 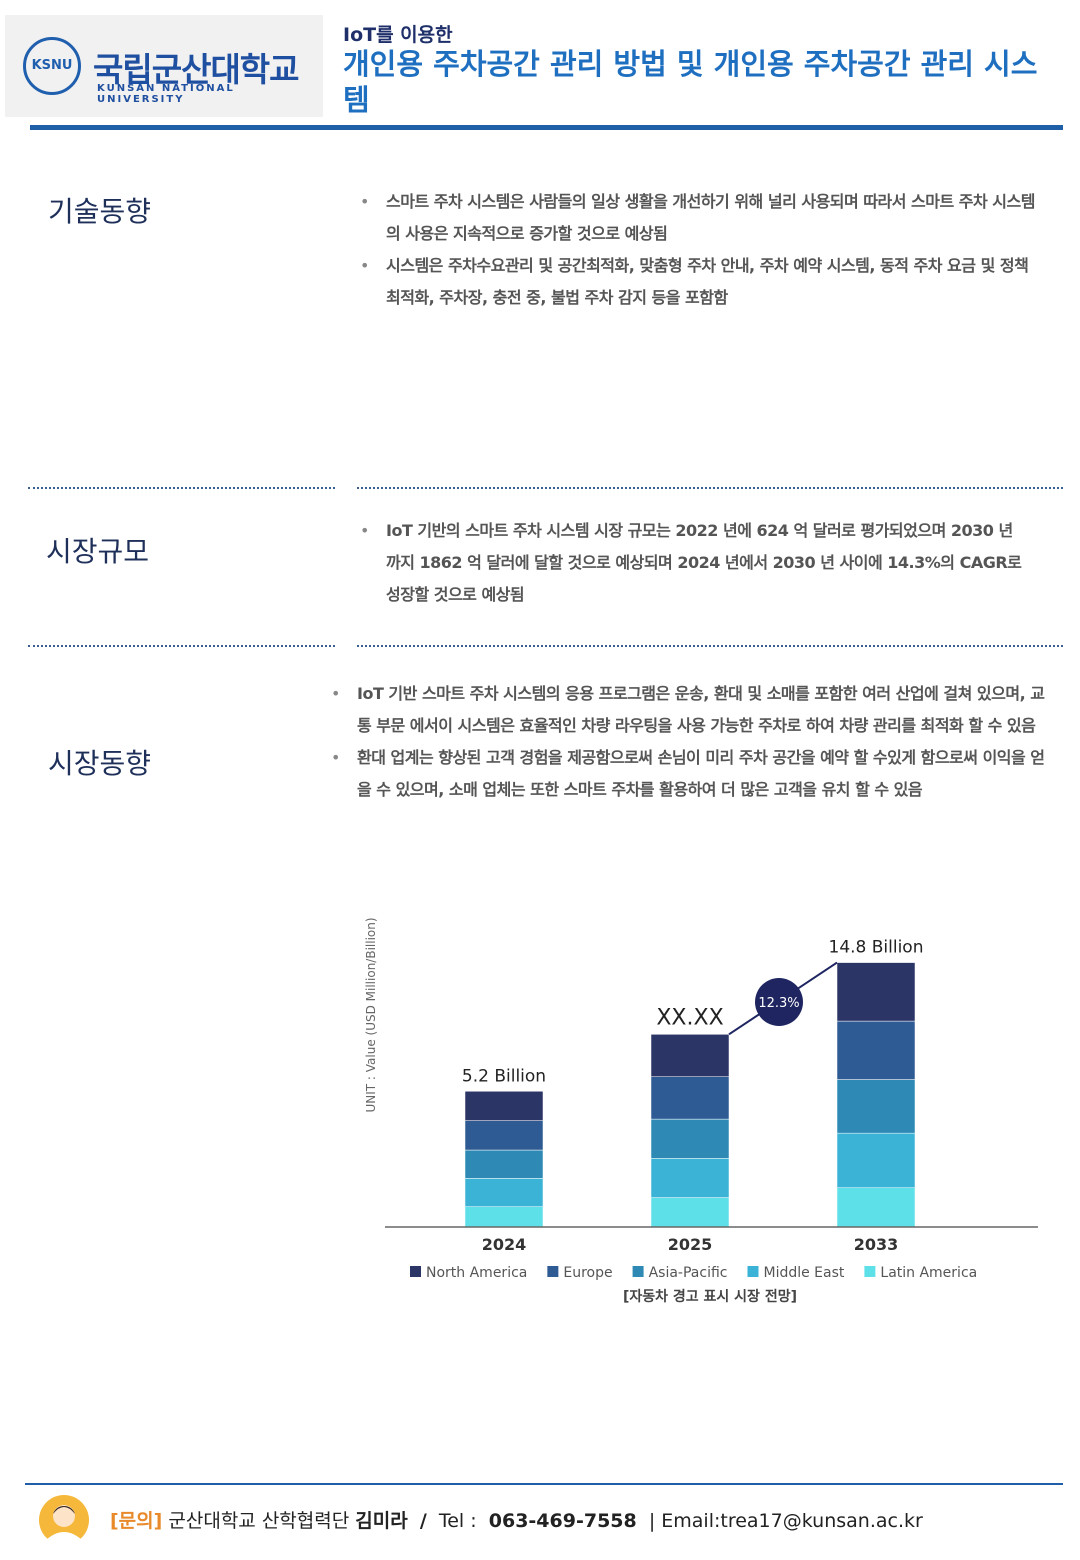 I want to click on annotation: 5.2 Billion, so click(x=504, y=1076).